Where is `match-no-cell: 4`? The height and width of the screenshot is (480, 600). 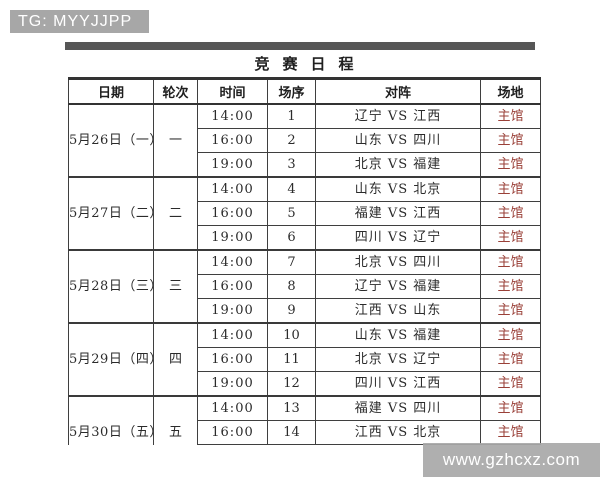 match-no-cell: 4 is located at coordinates (291, 189).